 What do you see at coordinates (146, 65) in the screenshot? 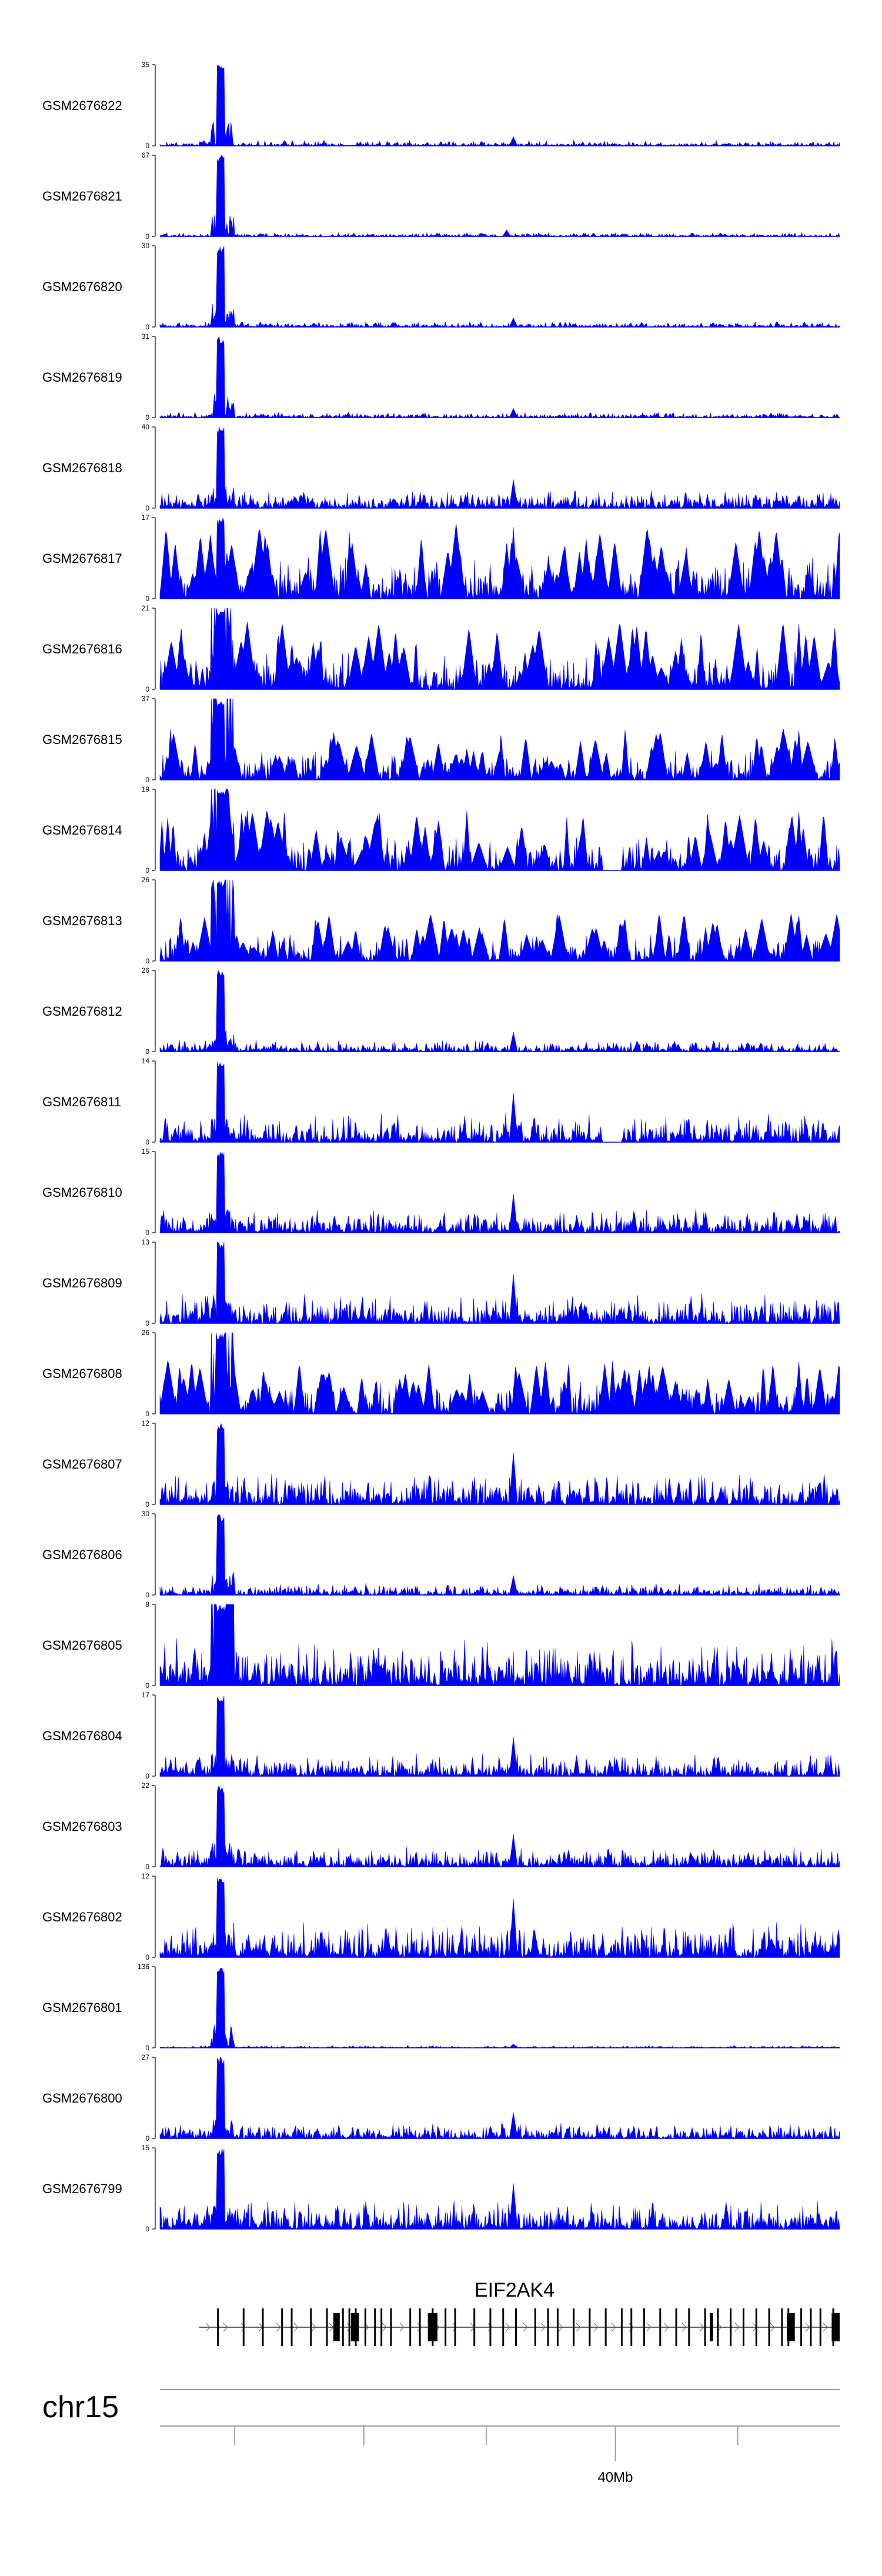
I see `track-max-label: 35` at bounding box center [146, 65].